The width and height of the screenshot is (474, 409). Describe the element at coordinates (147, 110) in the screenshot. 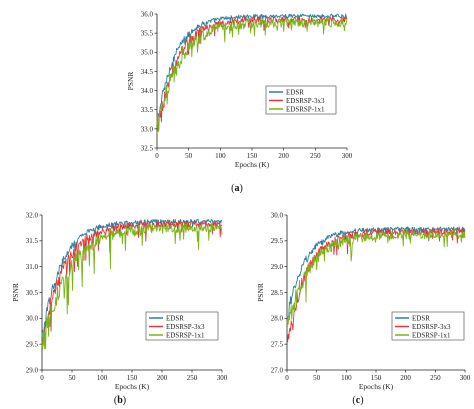

I see `y-tick-label: 33.5` at that location.